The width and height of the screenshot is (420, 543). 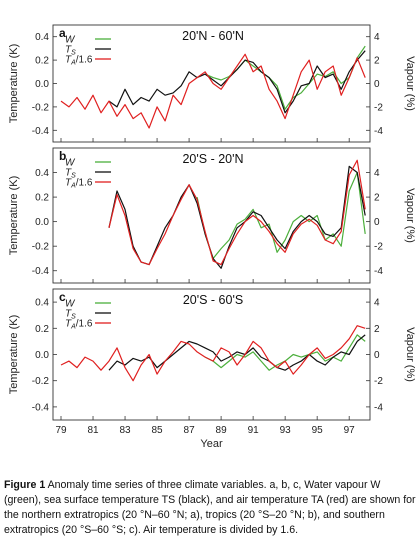 What do you see at coordinates (281, 215) in the screenshot?
I see `series-line-w` at bounding box center [281, 215].